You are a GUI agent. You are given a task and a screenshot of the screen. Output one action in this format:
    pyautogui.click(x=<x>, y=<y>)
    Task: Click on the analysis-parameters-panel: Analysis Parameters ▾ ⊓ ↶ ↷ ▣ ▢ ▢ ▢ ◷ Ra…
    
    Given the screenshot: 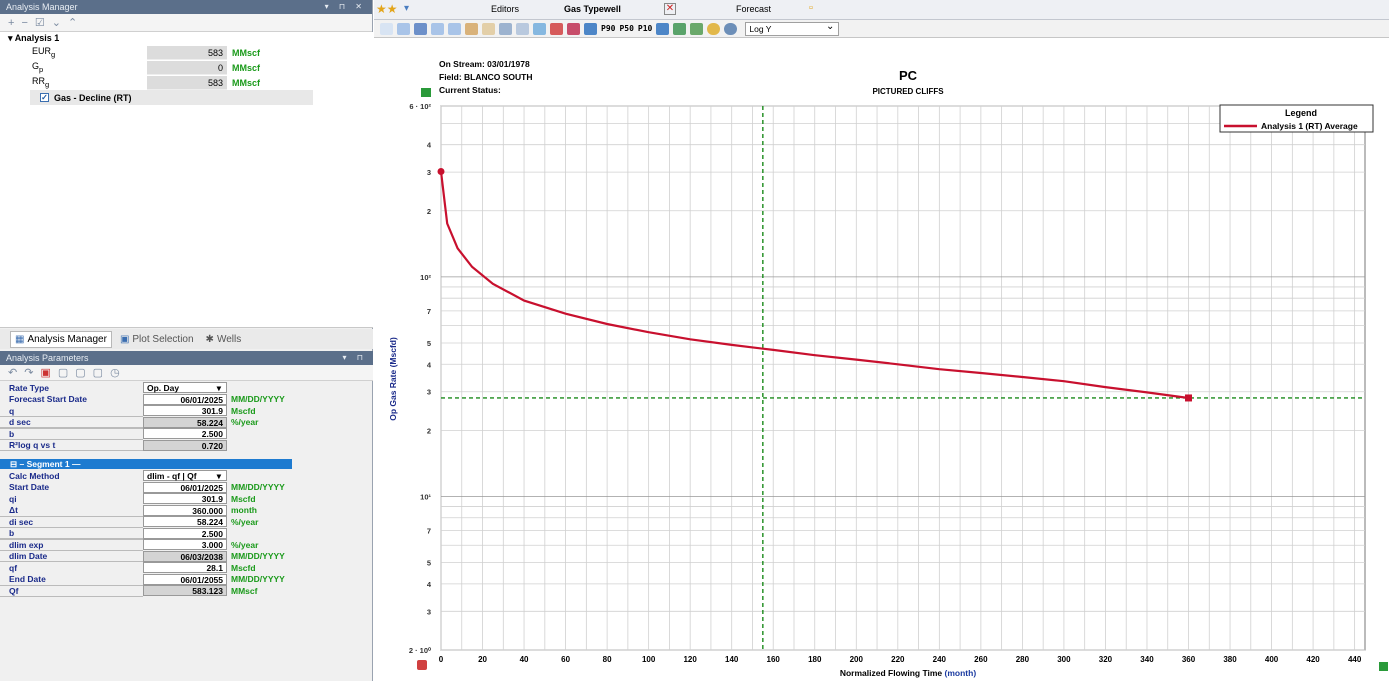 What is the action you would take?
    pyautogui.click(x=186, y=474)
    